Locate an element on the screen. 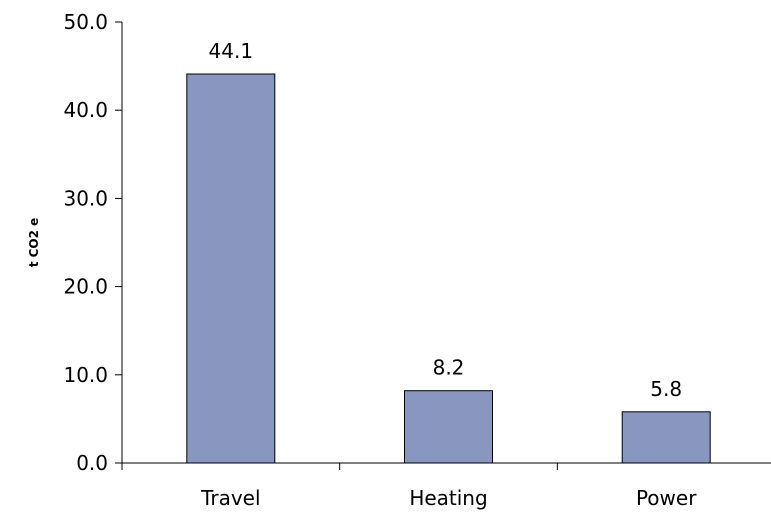  y-tick-label: 40.0 is located at coordinates (85, 110).